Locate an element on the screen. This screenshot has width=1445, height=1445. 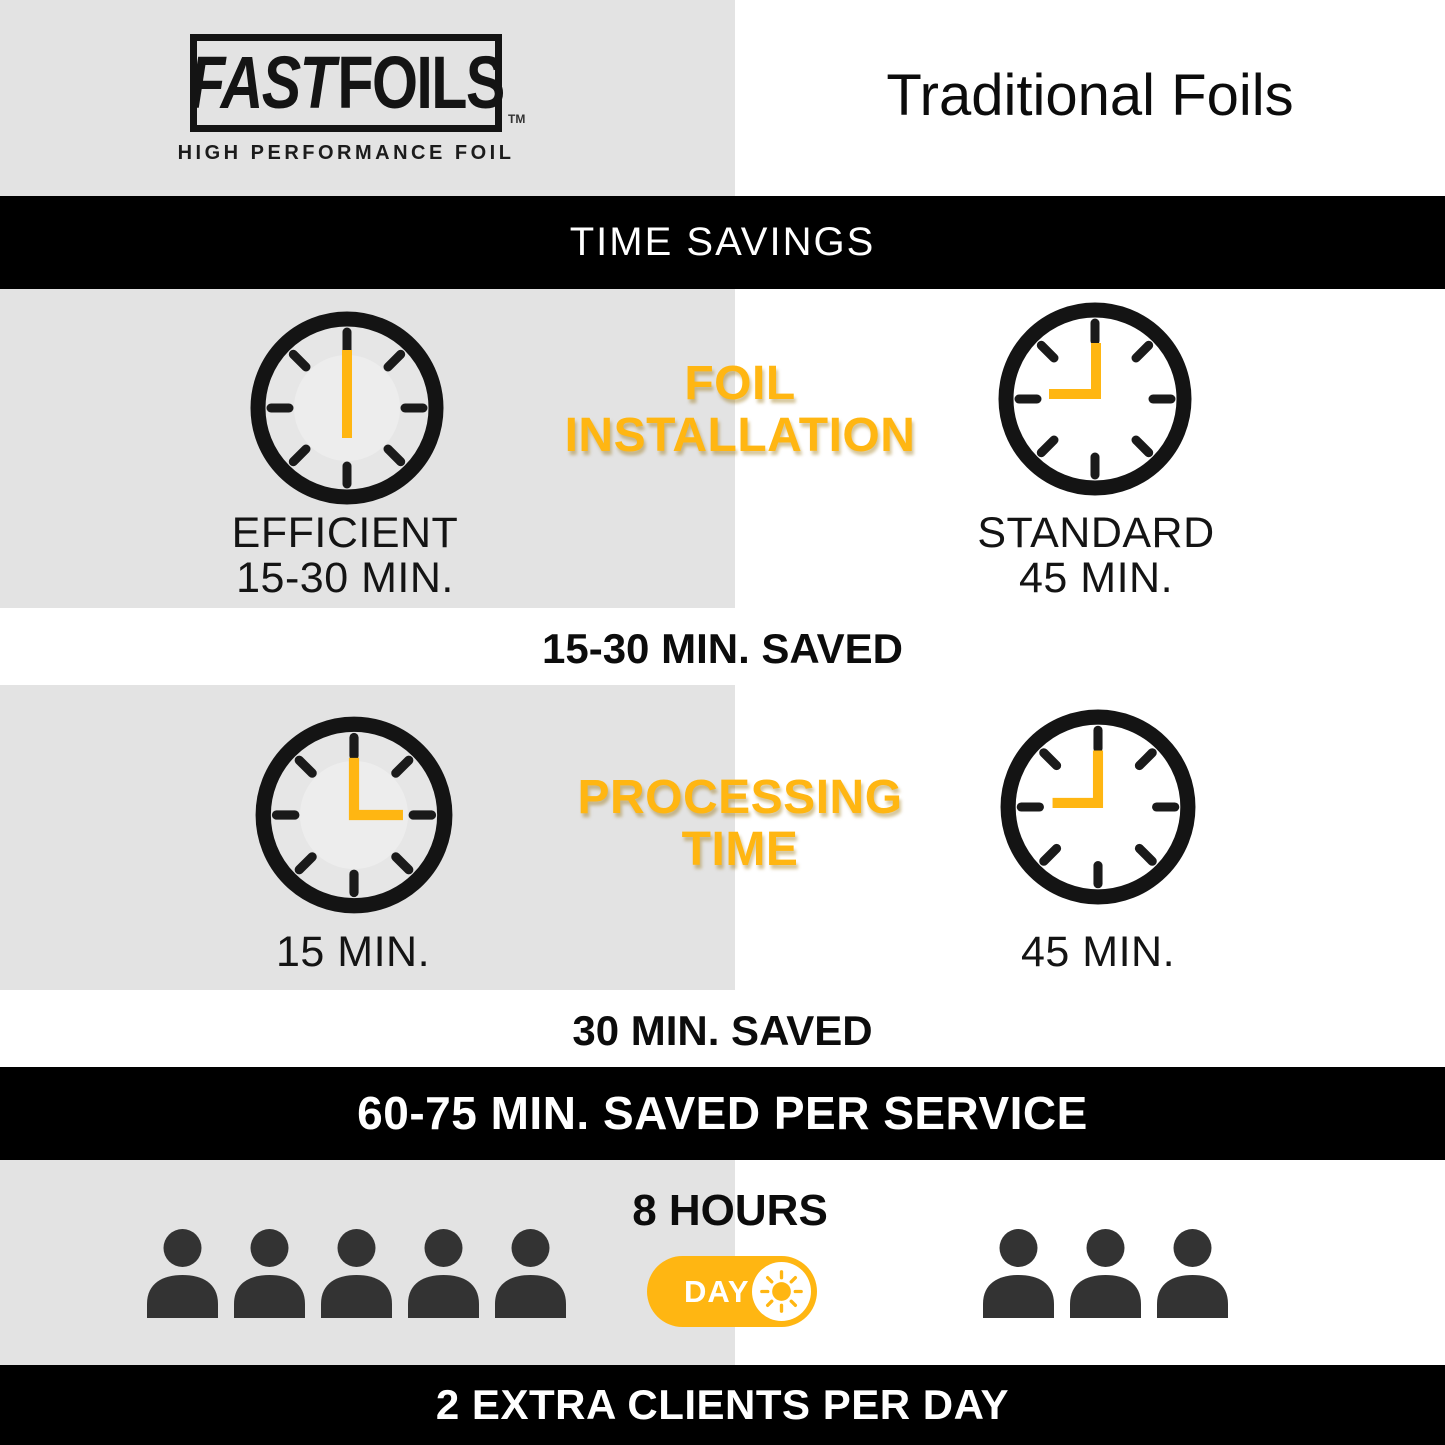
standard-label-block: STANDARD 45 MIN. is located at coordinates (1096, 556).